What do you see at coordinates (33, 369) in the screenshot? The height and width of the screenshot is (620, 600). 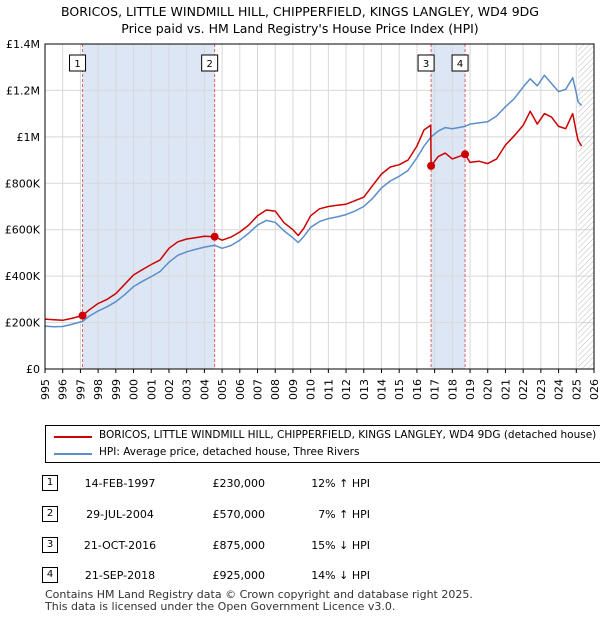 I see `y-tick-label: £0` at bounding box center [33, 369].